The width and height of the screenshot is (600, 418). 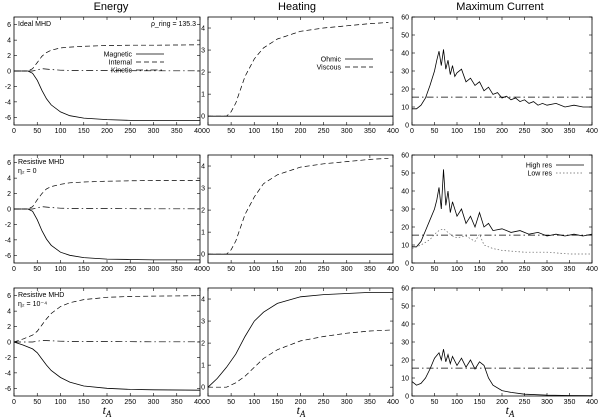 What do you see at coordinates (8, 118) in the screenshot?
I see `y-tick-label: -6` at bounding box center [8, 118].